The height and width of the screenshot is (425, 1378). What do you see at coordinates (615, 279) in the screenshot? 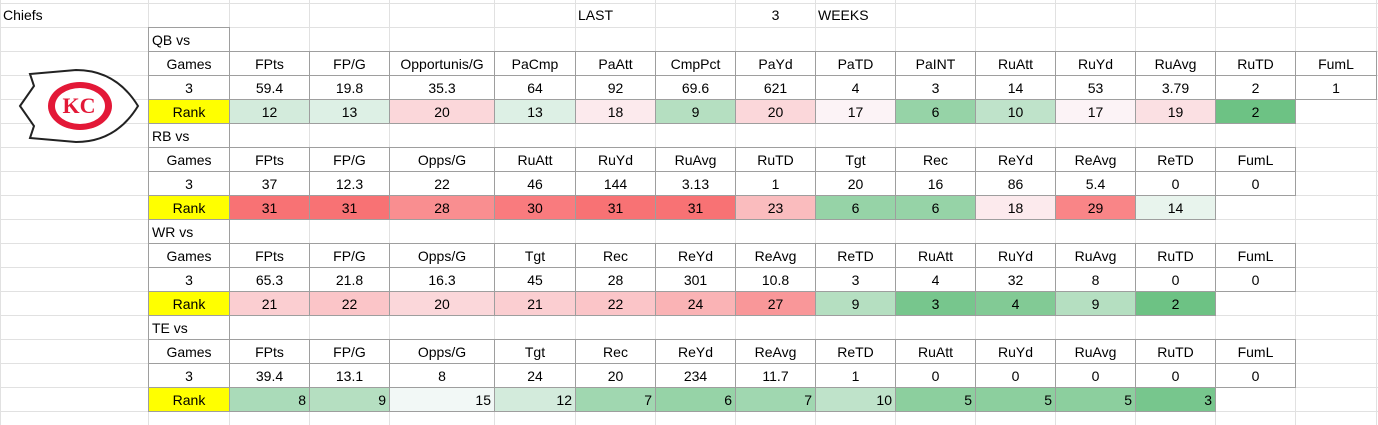
I see `stat-value: 28` at bounding box center [615, 279].